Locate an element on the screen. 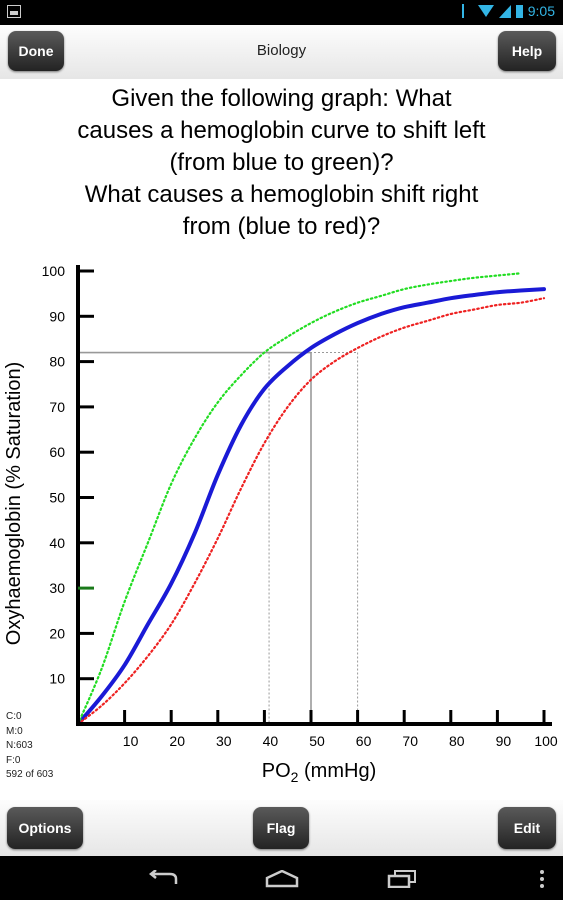 This screenshot has height=900, width=563. question-line: What causes a hemoglobin shift right is located at coordinates (281, 194).